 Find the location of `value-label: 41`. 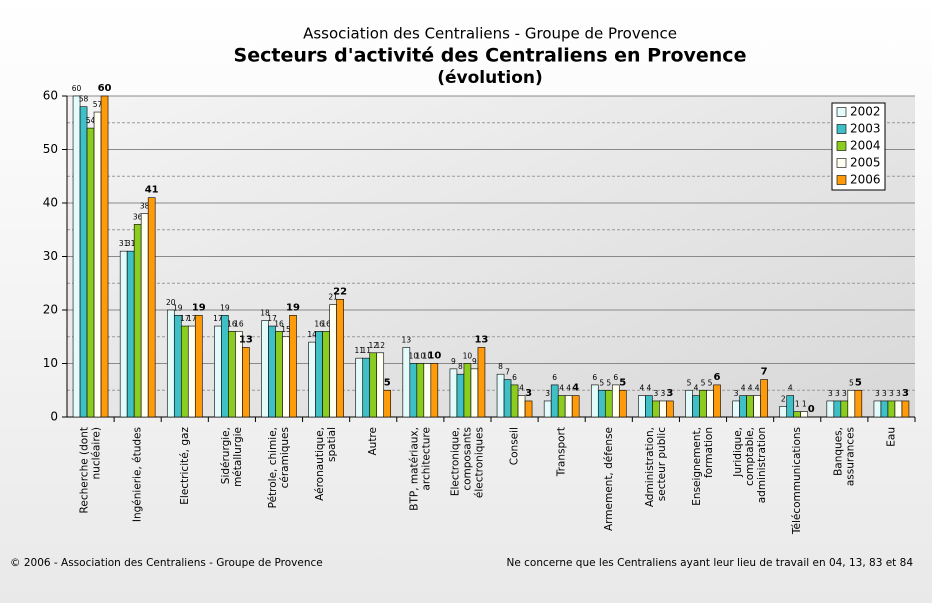

value-label: 41 is located at coordinates (152, 190).